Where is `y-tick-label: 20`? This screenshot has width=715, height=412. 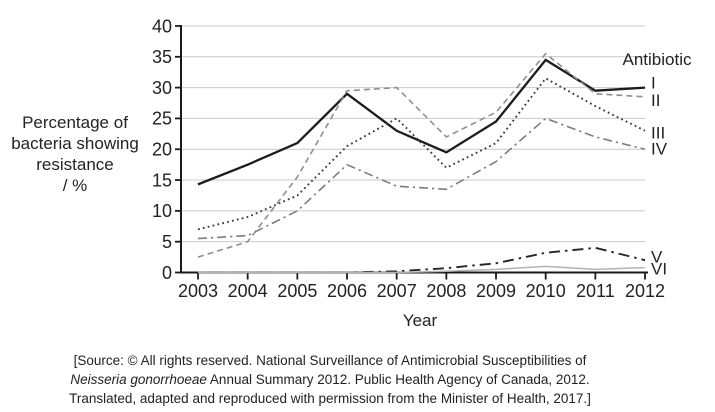 y-tick-label: 20 is located at coordinates (162, 150).